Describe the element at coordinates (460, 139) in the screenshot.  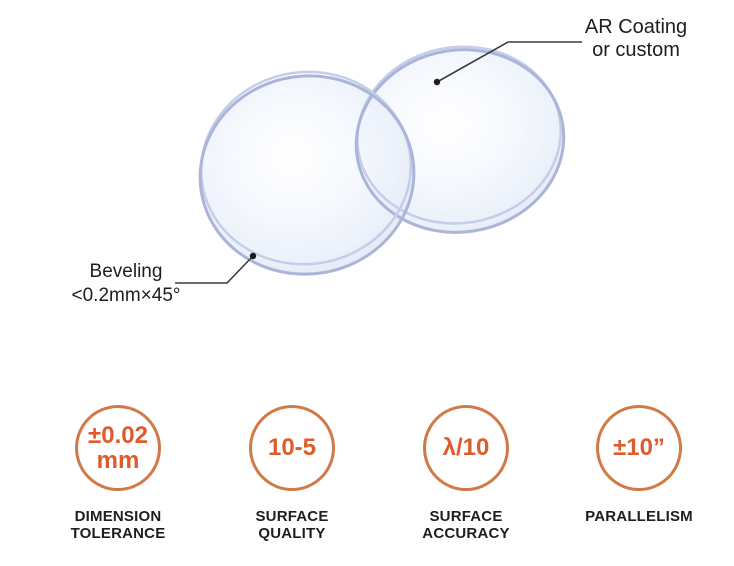
I see `back-lens-rim` at that location.